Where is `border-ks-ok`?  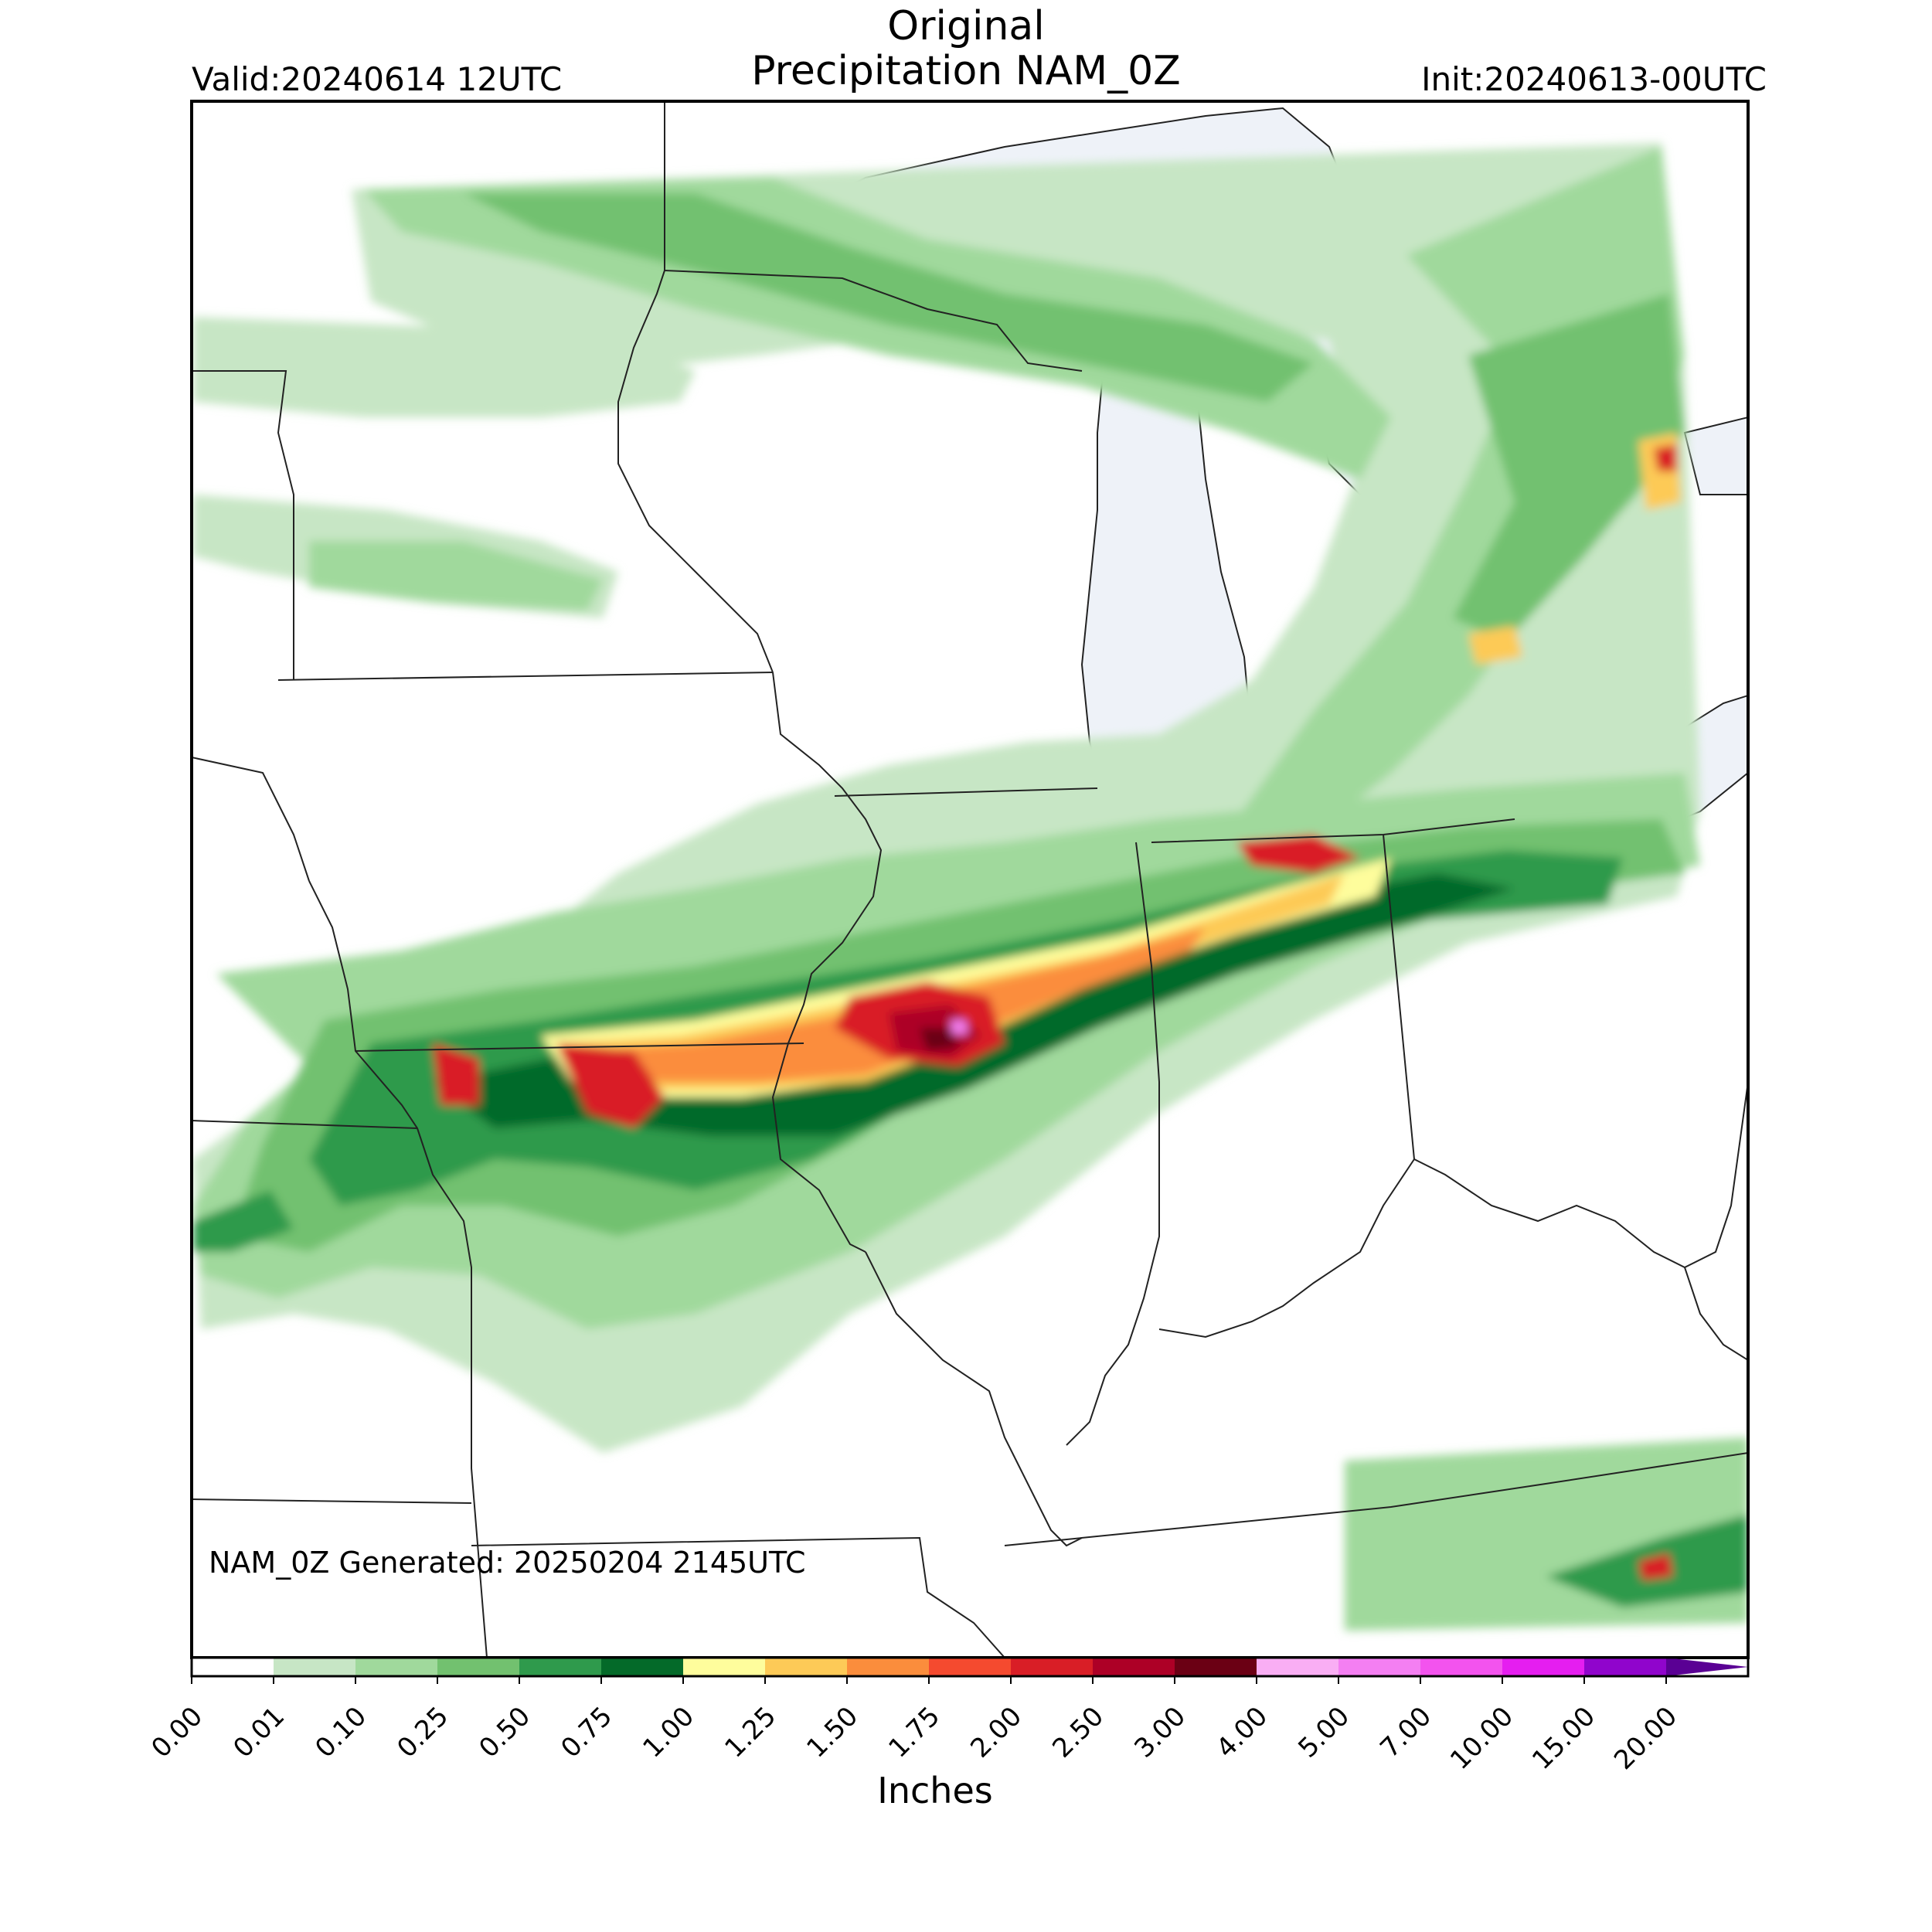
border-ks-ok is located at coordinates (332, 1501).